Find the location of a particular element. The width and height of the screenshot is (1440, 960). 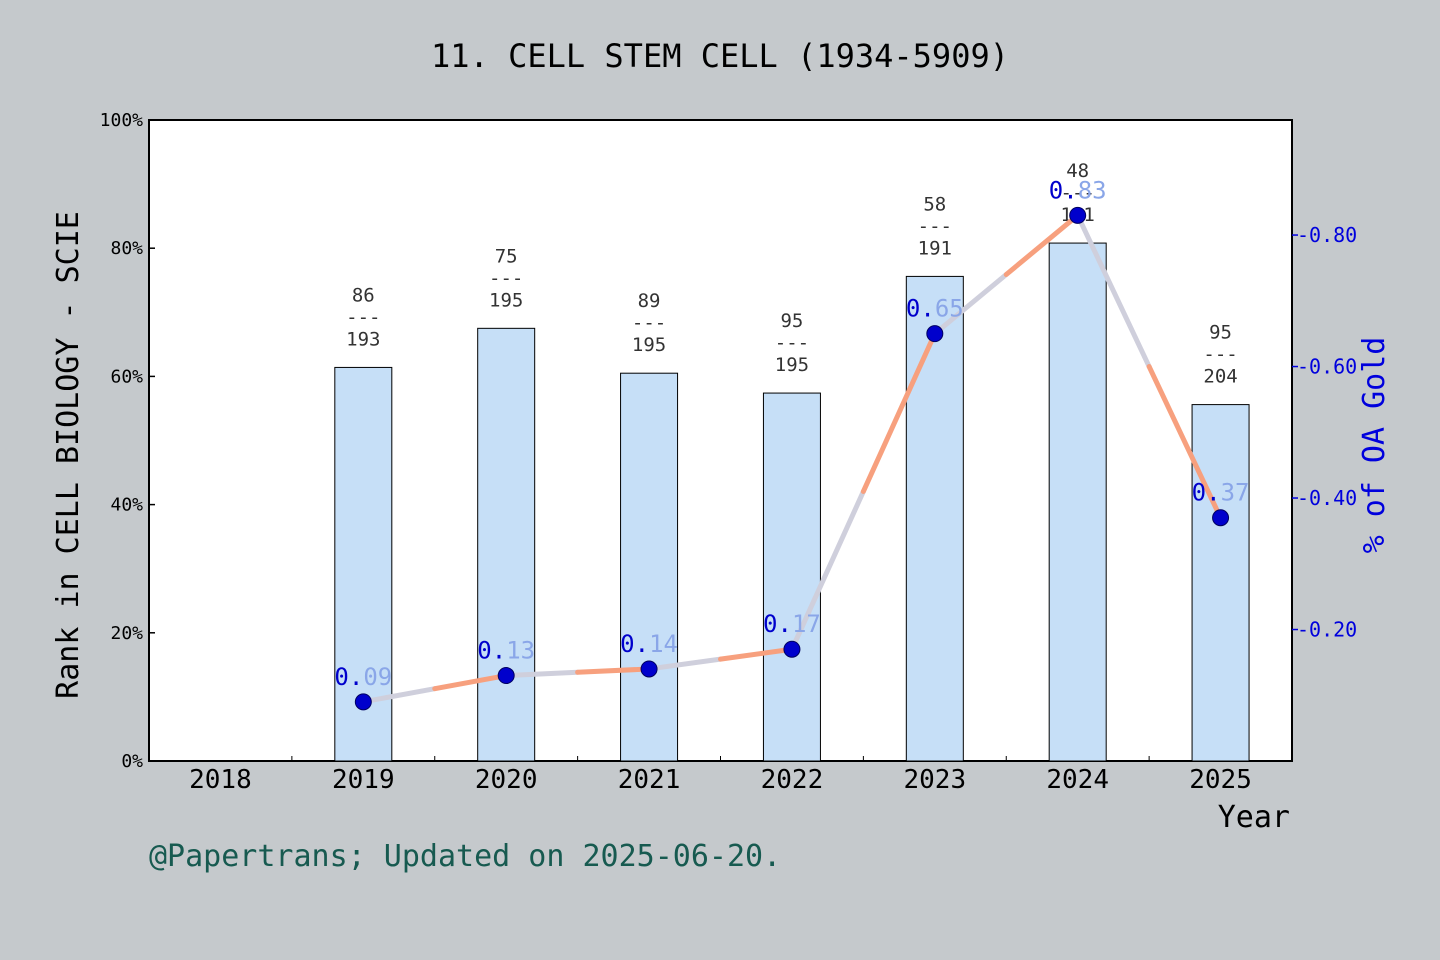

bar-2025 is located at coordinates (1220, 583).